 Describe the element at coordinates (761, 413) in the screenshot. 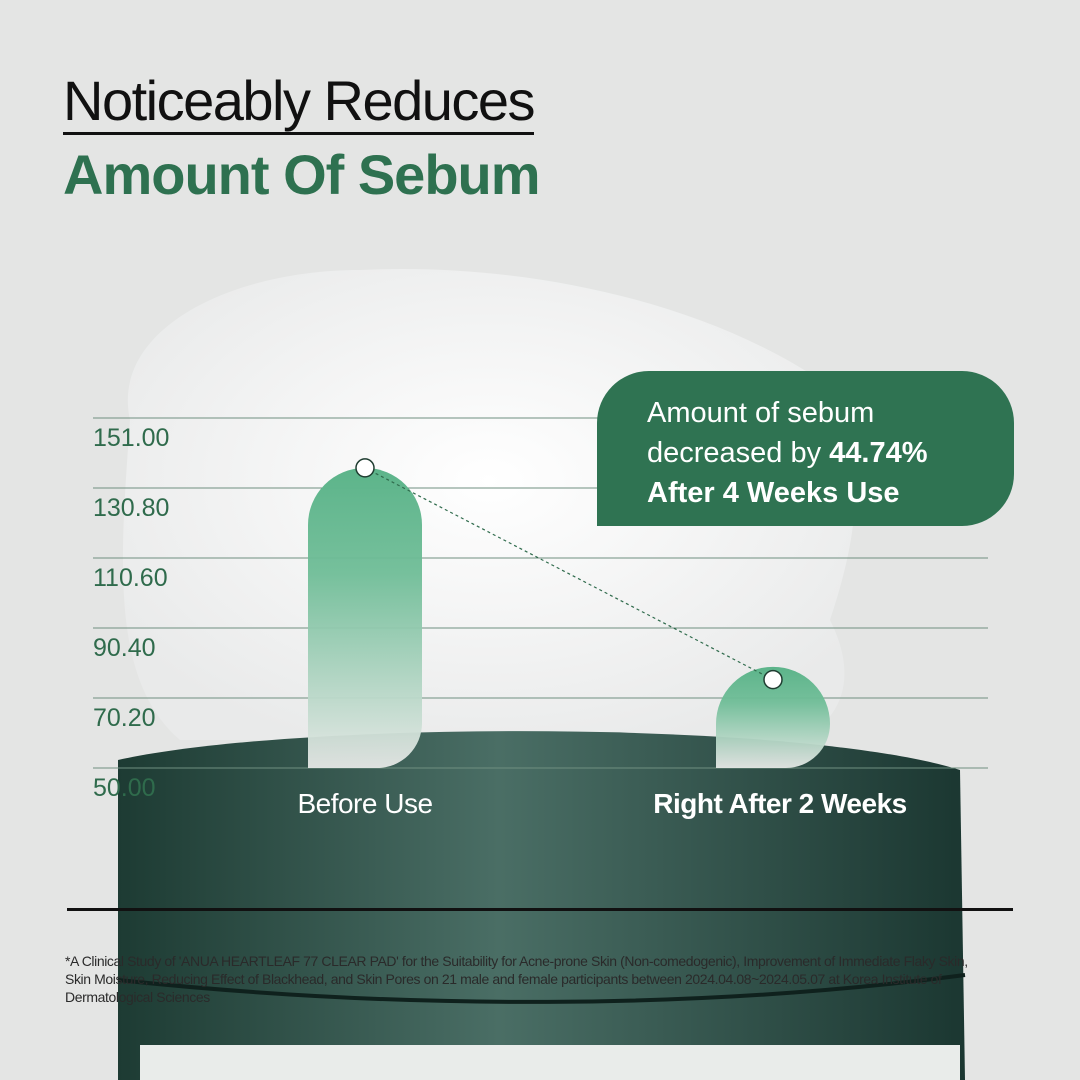

I see `callout-line-1: Amount of sebum` at that location.